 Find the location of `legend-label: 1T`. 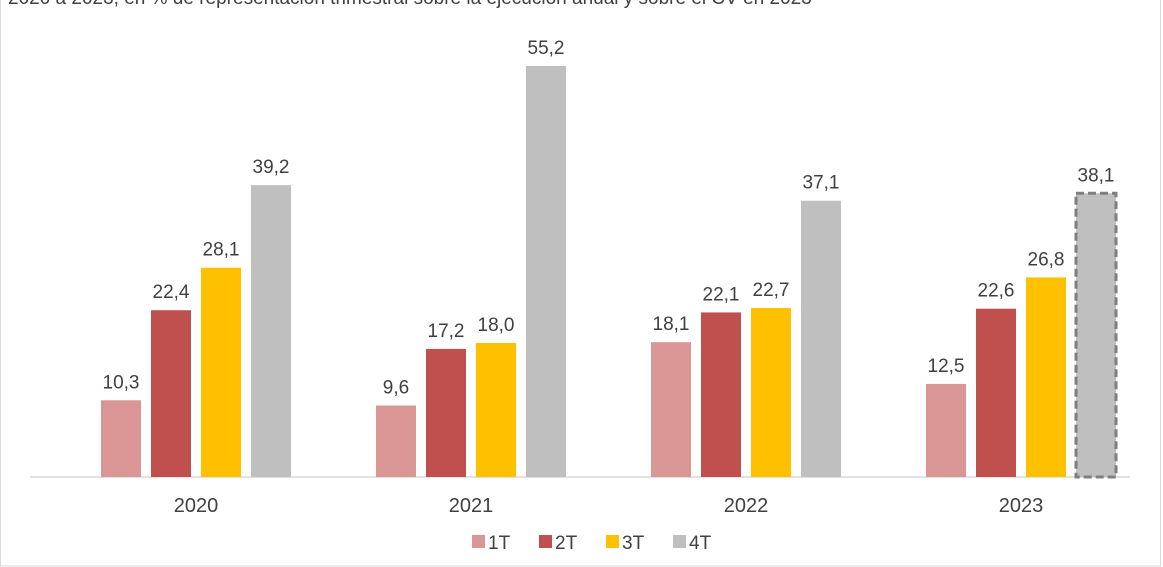

legend-label: 1T is located at coordinates (499, 543).